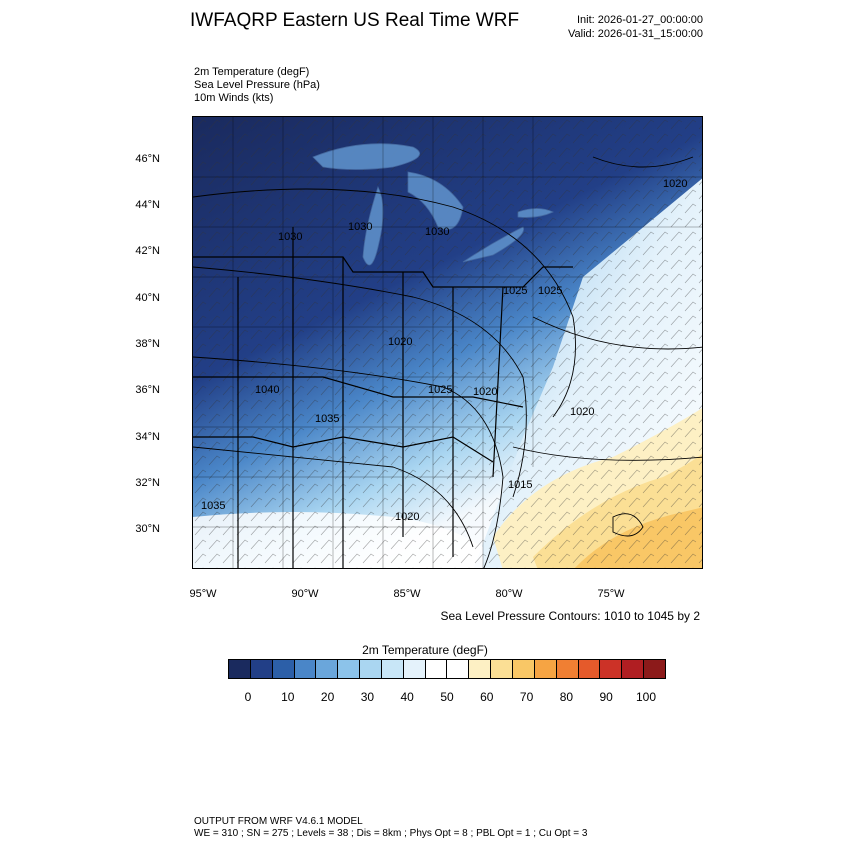  Describe the element at coordinates (635, 34) in the screenshot. I see `valid-time: Valid: 2026-01-31_15:00:00` at that location.